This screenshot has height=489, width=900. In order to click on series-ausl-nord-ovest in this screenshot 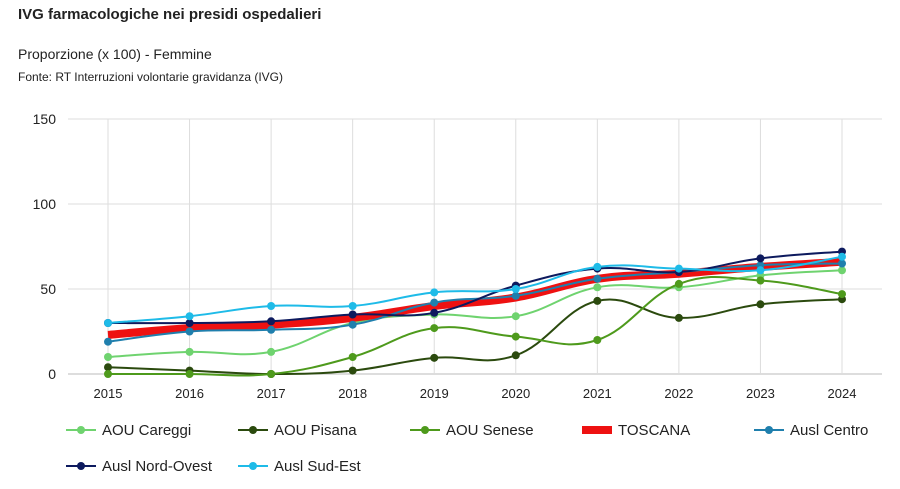, I will do `click(475, 287)`.